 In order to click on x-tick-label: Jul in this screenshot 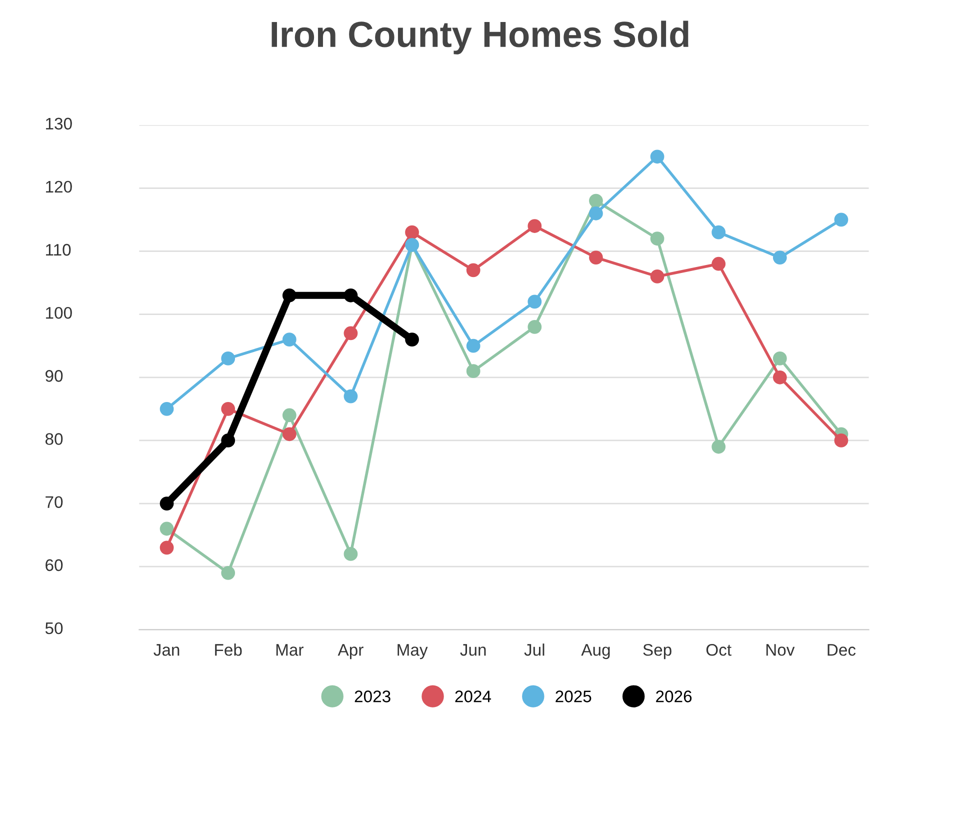, I will do `click(534, 650)`.